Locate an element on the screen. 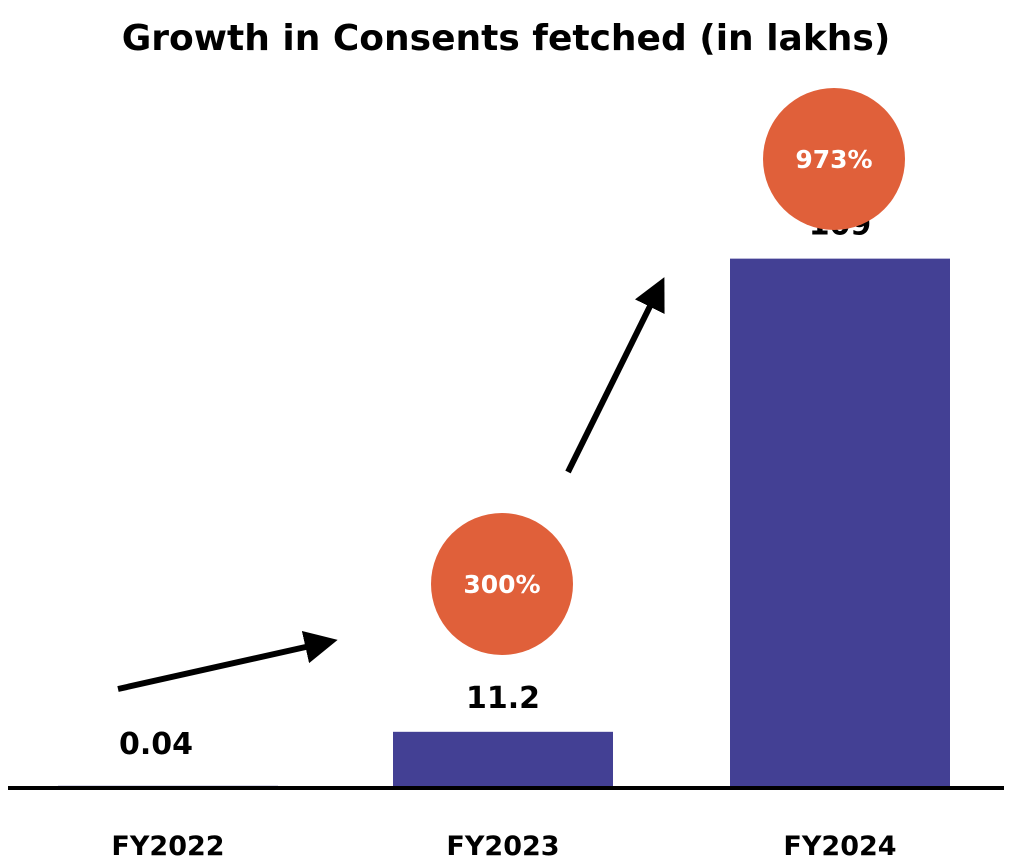 The width and height of the screenshot is (1024, 865). value-label-fy2022: 0.04 is located at coordinates (156, 744).